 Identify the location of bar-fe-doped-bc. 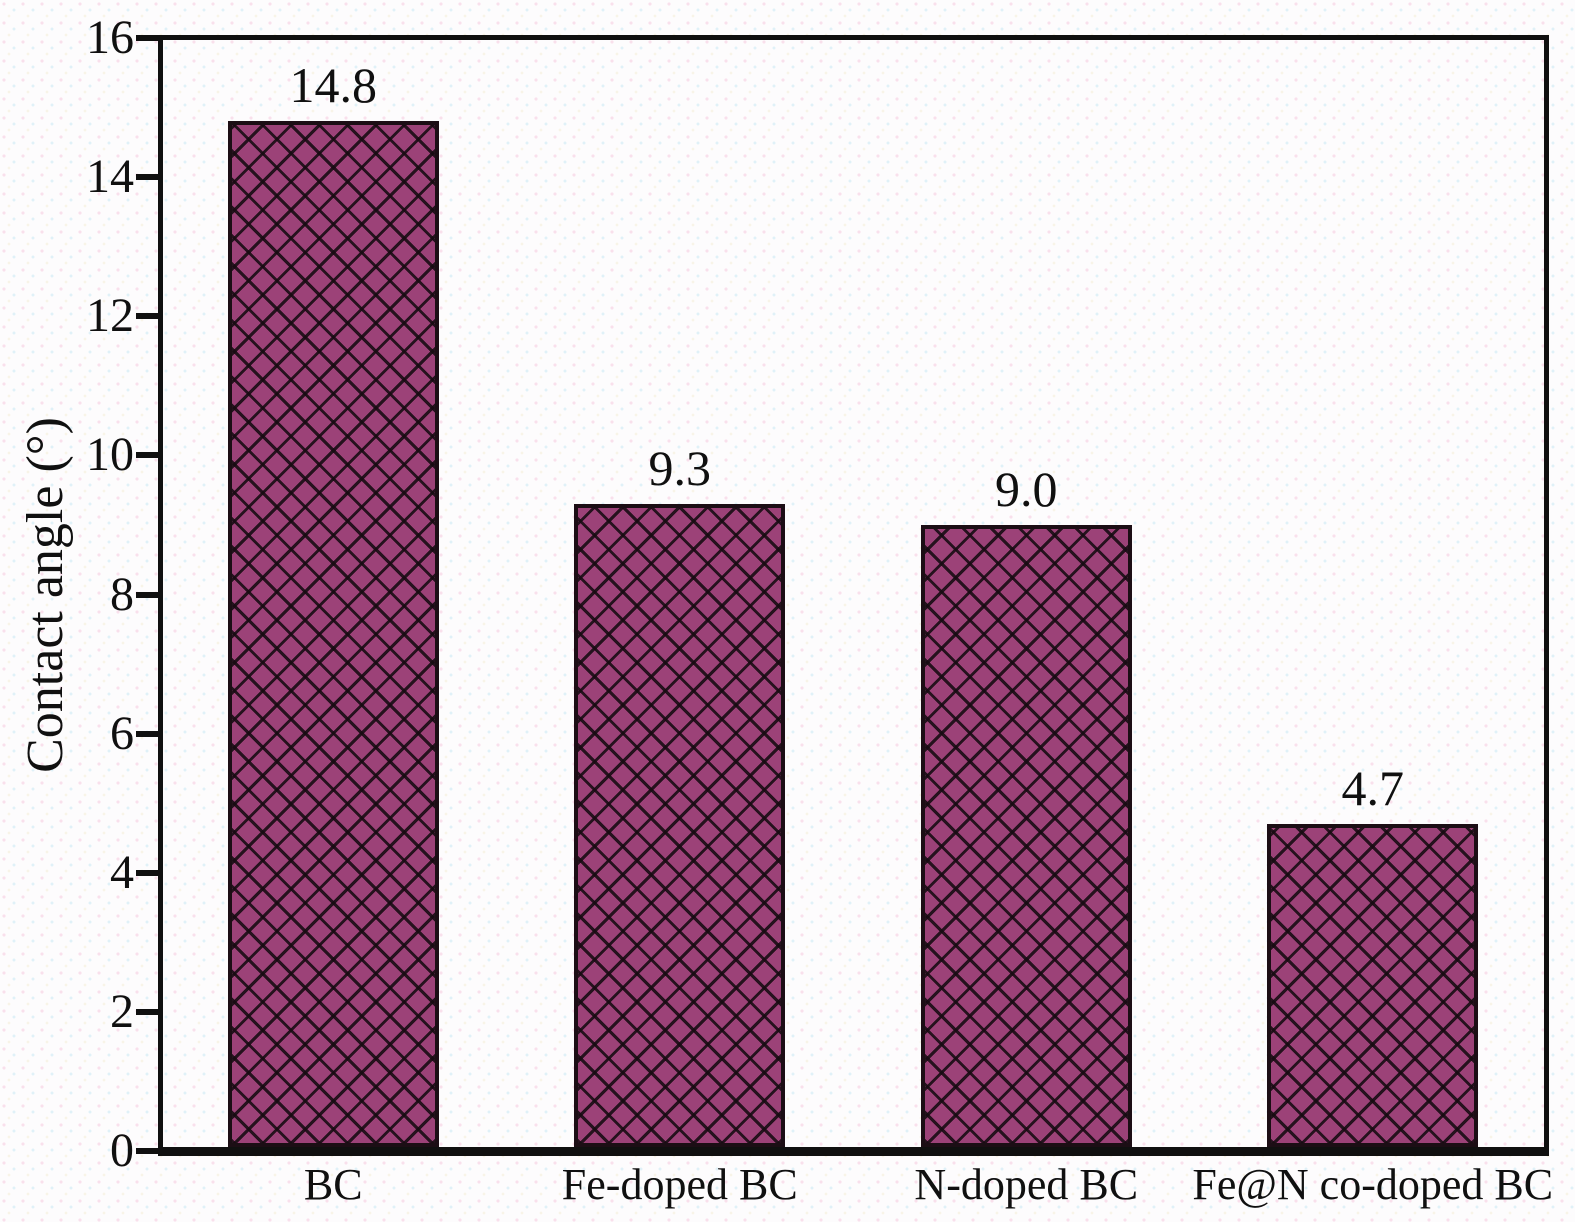
(680, 825).